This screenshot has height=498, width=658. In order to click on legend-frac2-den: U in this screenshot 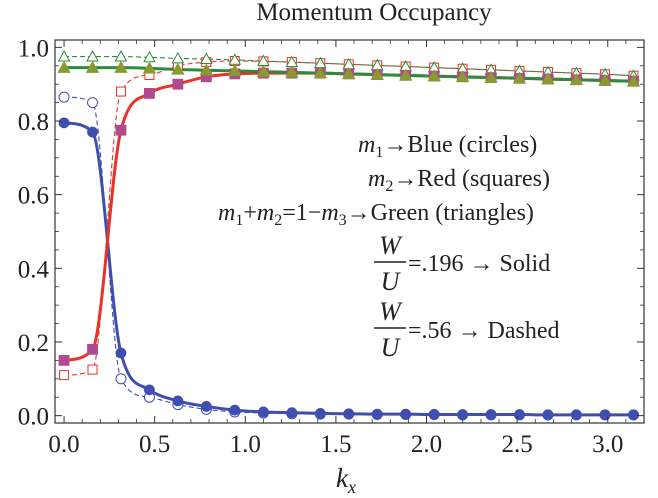, I will do `click(391, 347)`.